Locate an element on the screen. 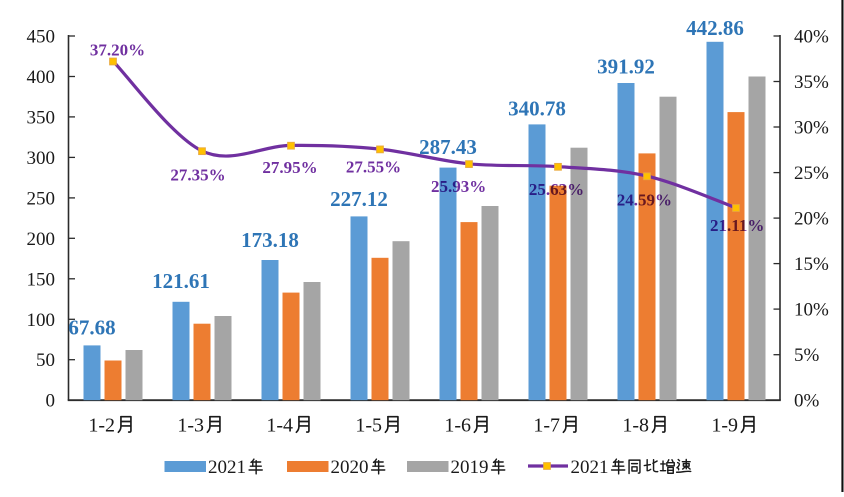 This screenshot has height=497, width=844. svg-text: 27.55% is located at coordinates (373, 167).